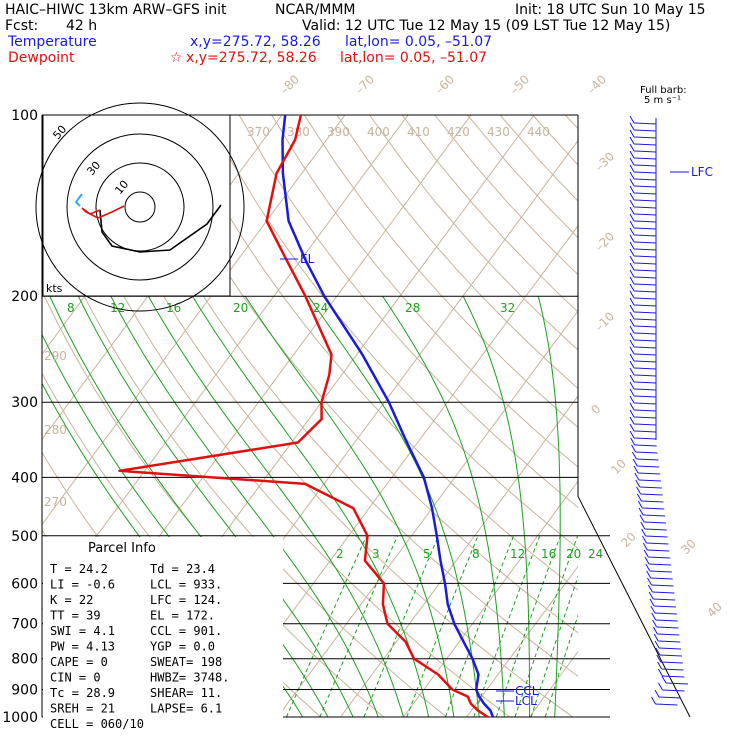 Image resolution: width=740 pixels, height=740 pixels. Describe the element at coordinates (182, 647) in the screenshot. I see `parcel-index-right: YGP = 0.0` at that location.